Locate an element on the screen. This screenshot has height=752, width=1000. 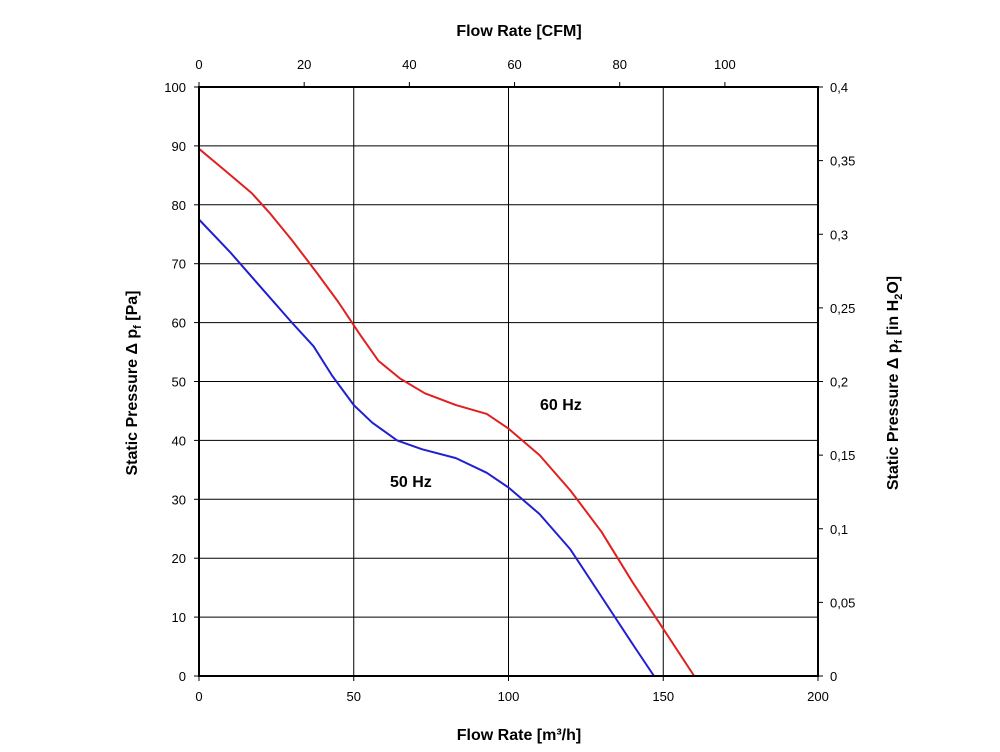
y-tick-label: 70 is located at coordinates (179, 264).